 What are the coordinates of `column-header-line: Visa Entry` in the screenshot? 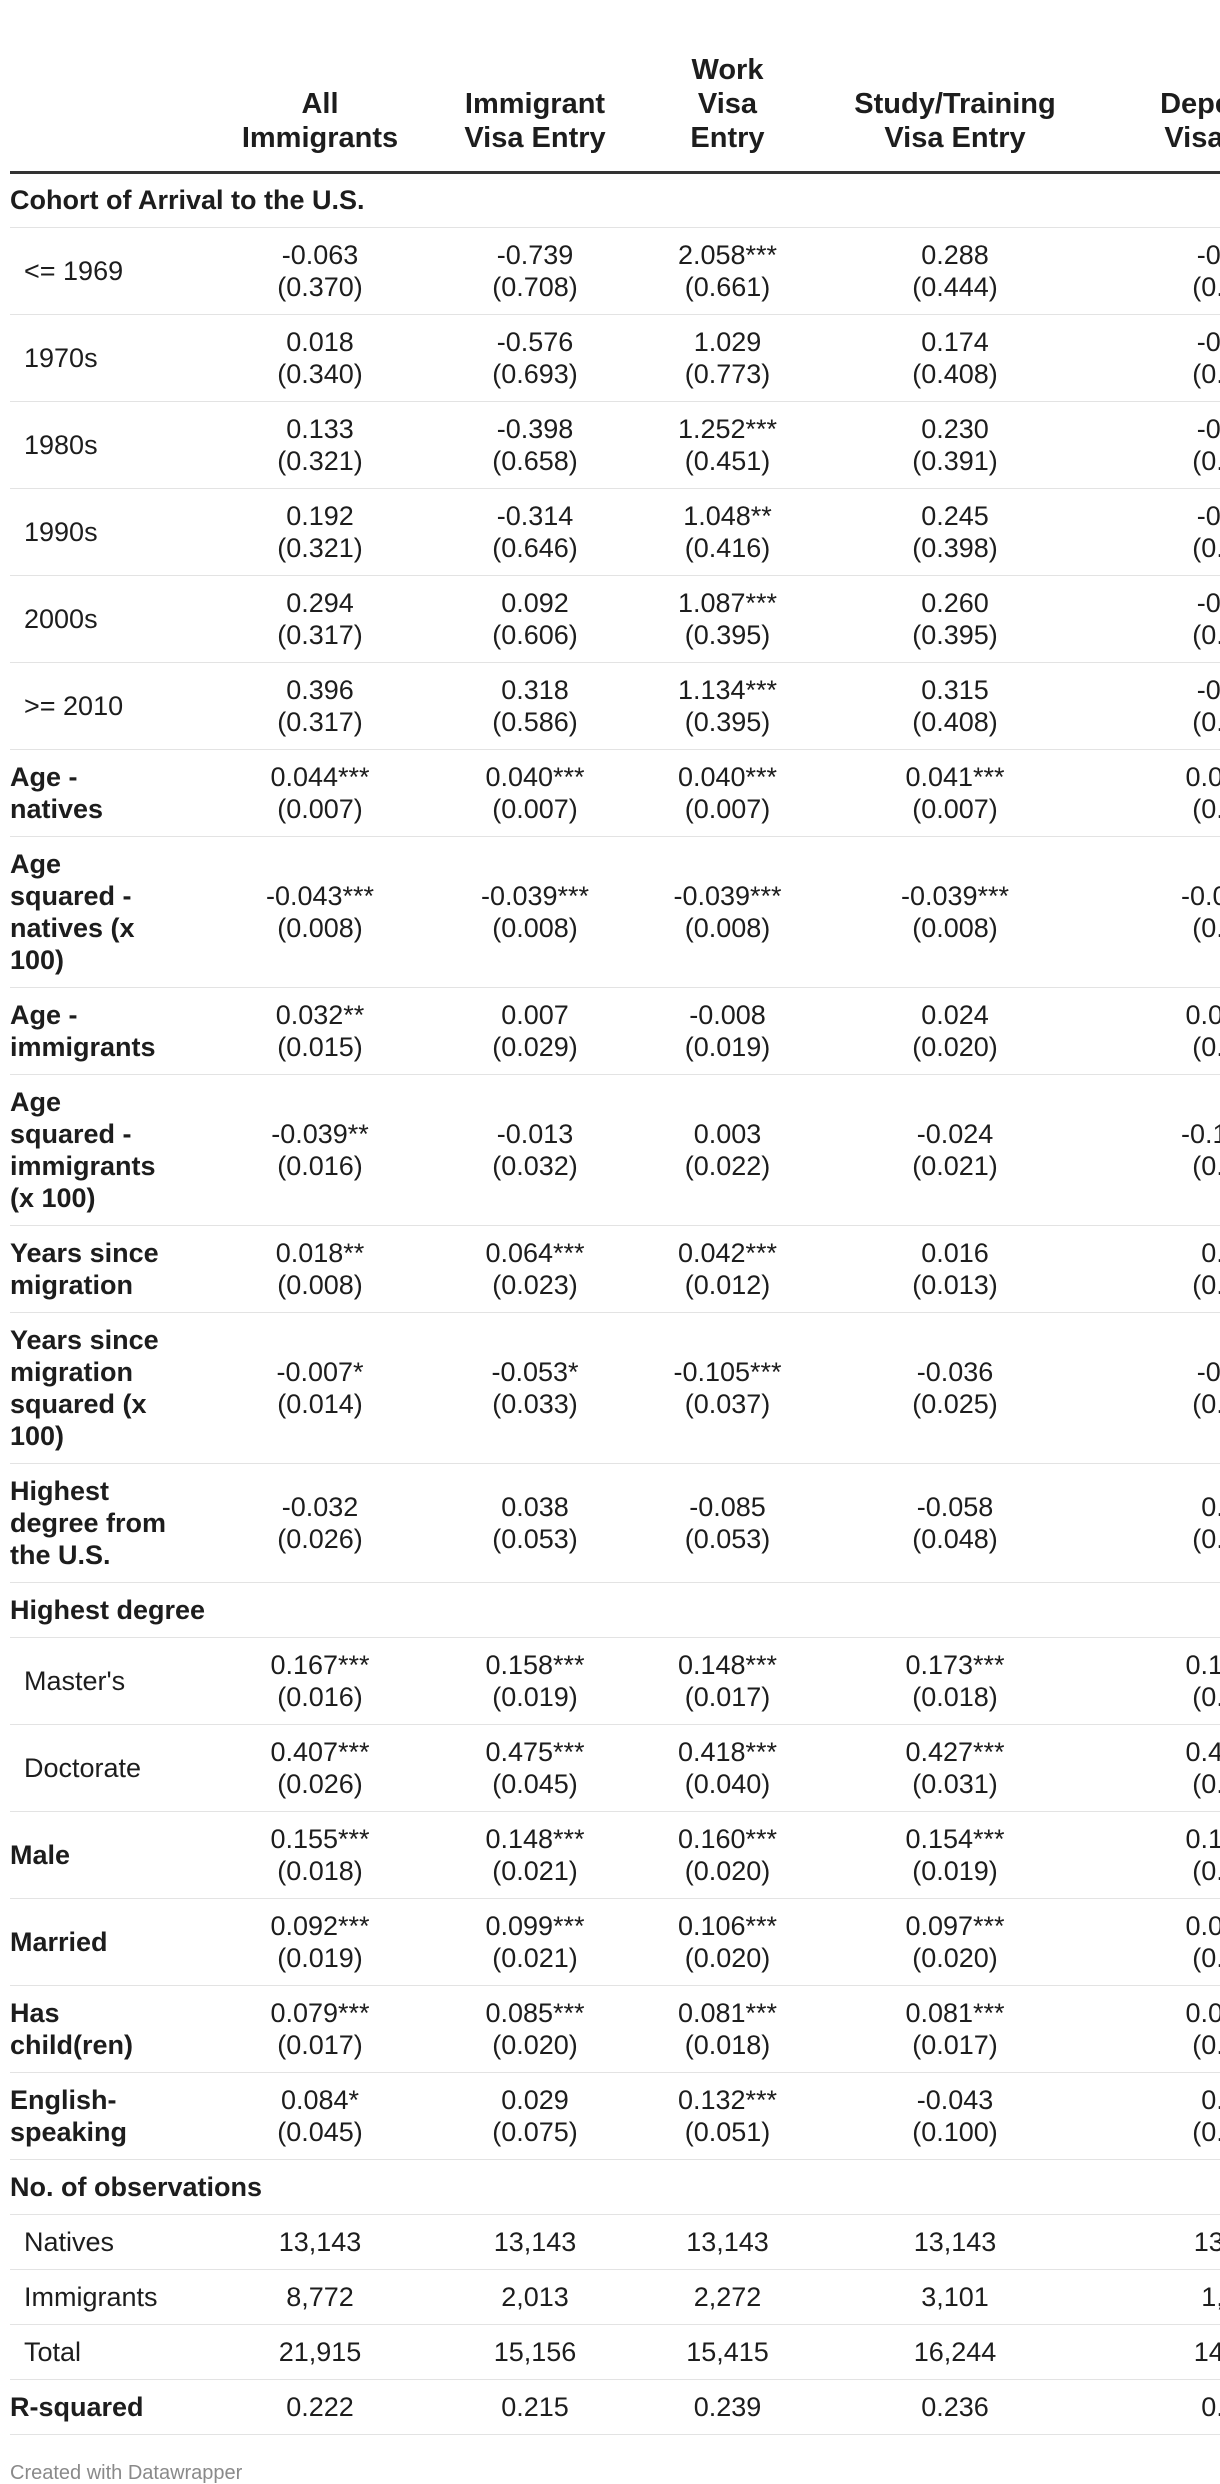 It's located at (1192, 137).